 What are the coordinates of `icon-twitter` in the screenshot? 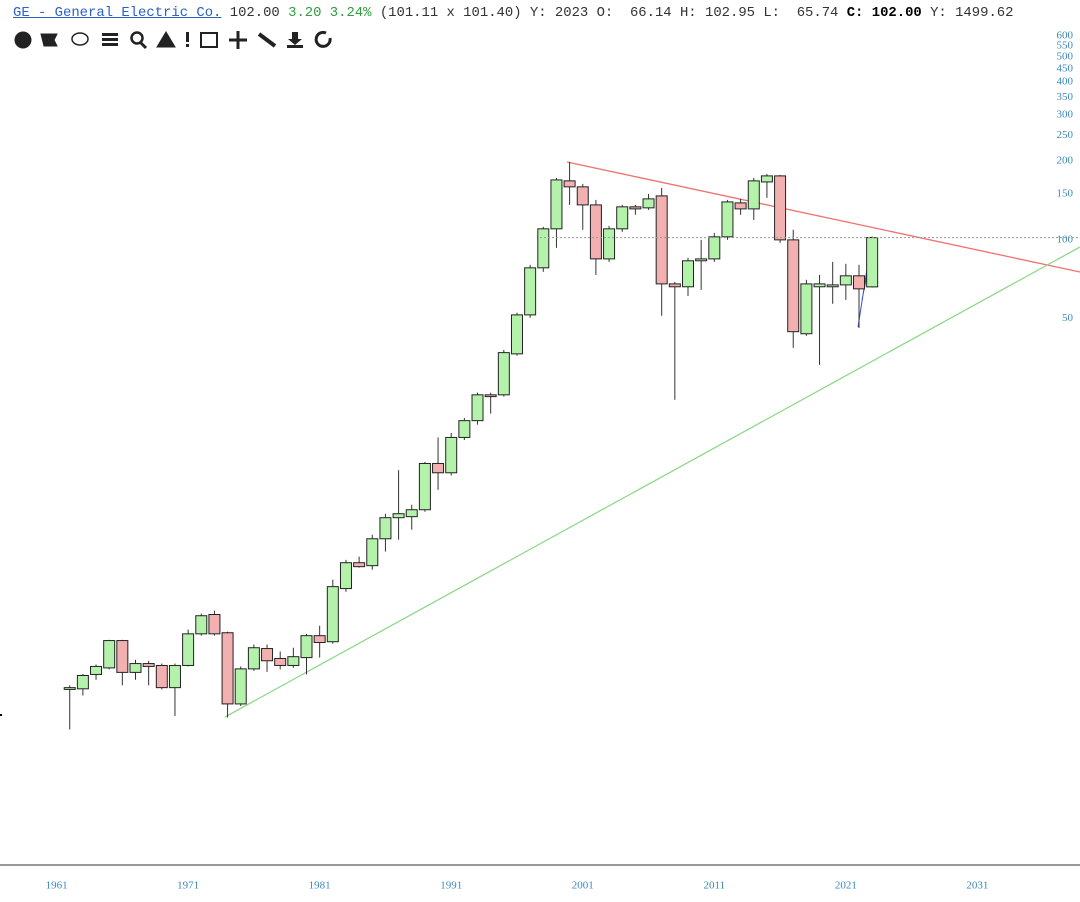 It's located at (49, 40).